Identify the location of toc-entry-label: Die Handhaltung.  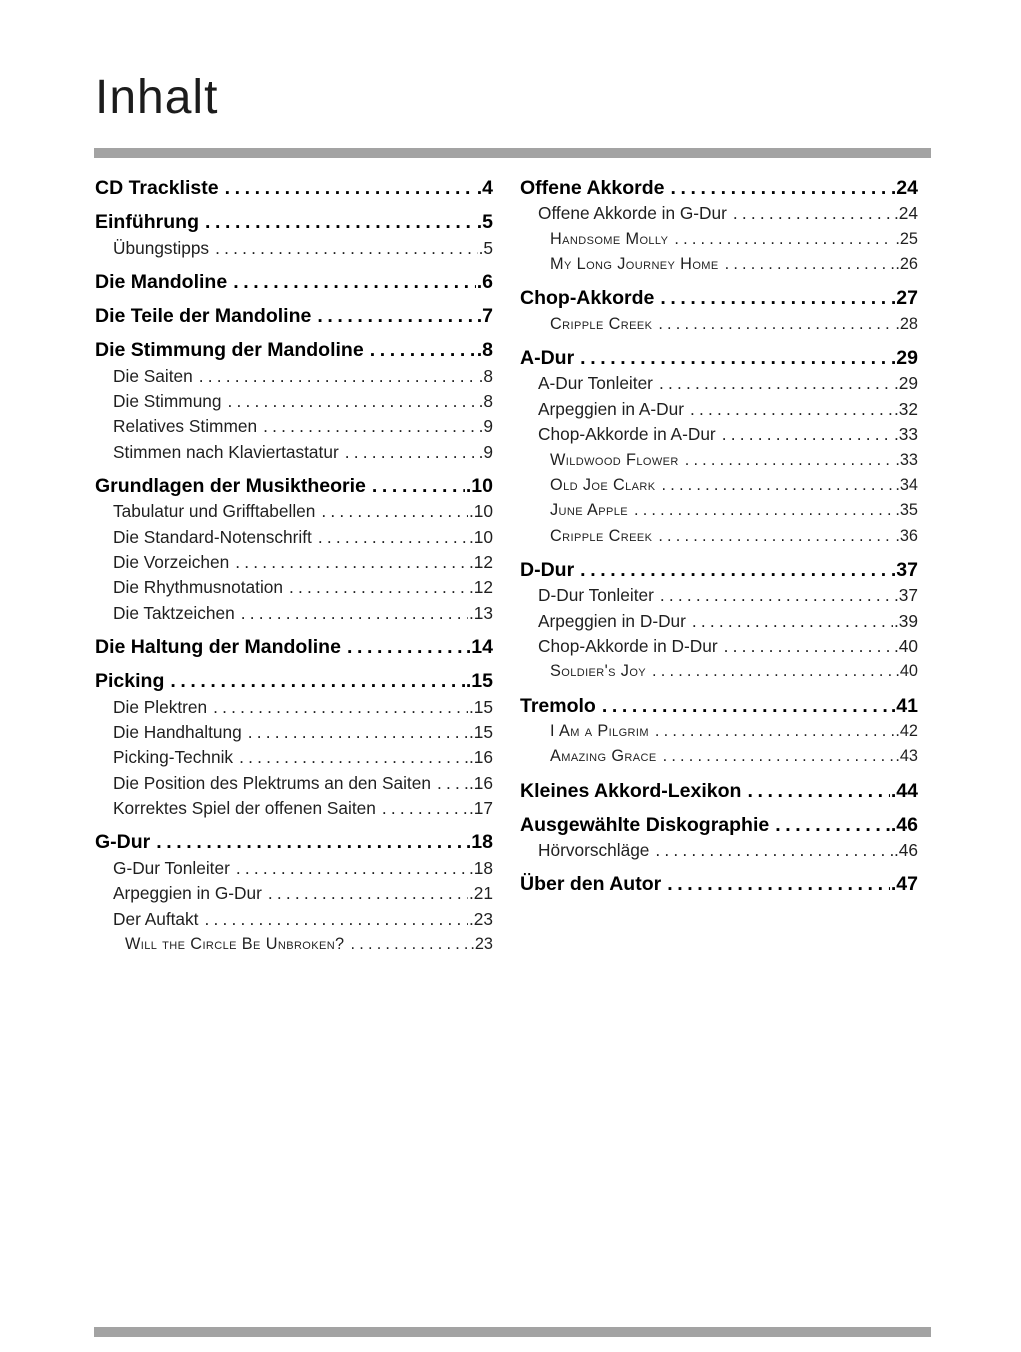
(177, 732).